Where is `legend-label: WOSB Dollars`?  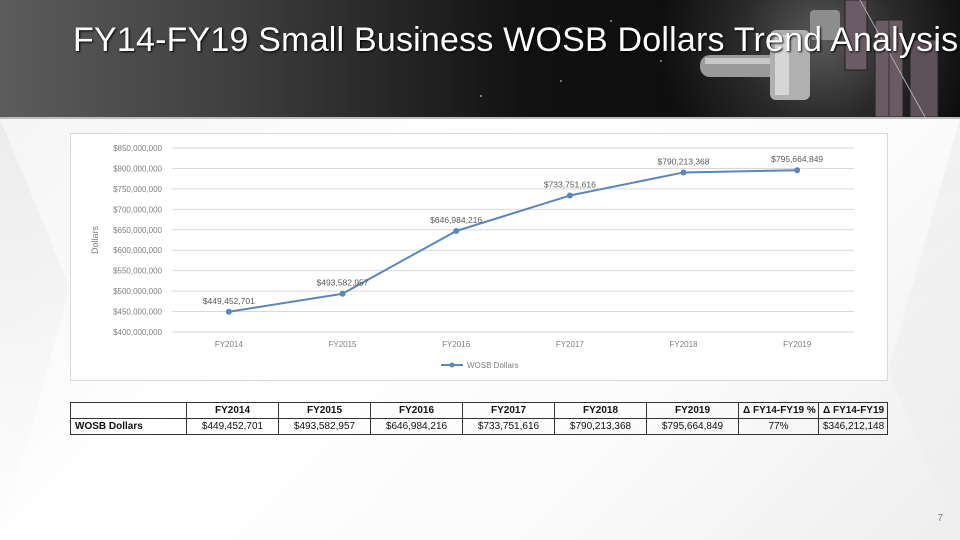 legend-label: WOSB Dollars is located at coordinates (493, 365).